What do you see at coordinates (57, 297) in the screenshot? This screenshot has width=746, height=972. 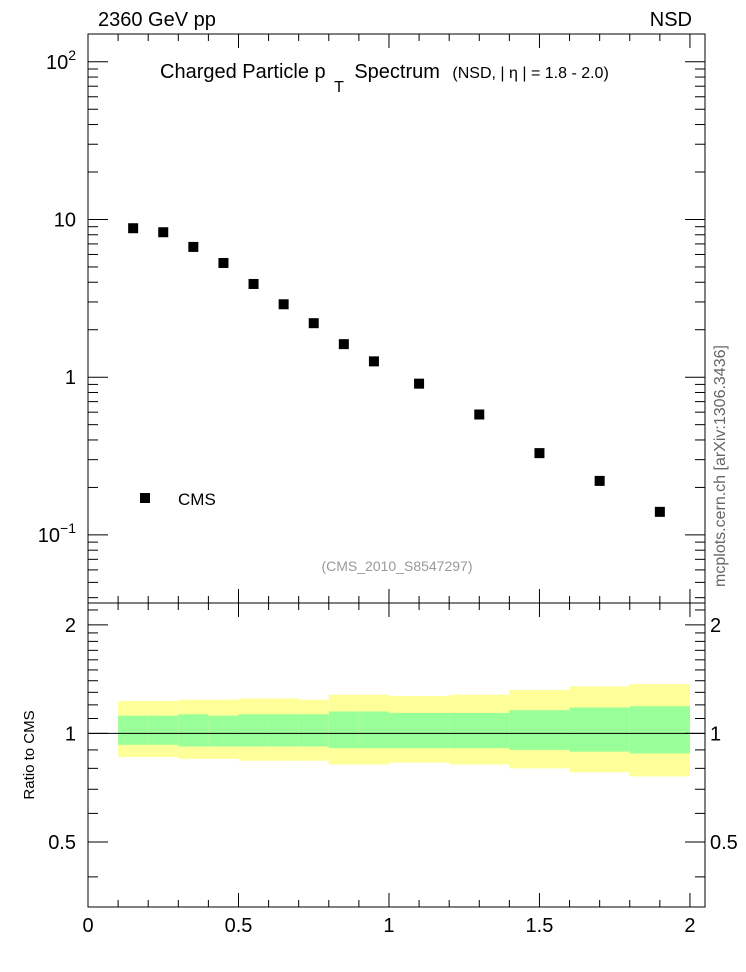 I see `main-y-tick-labels: 10² 10 1 10⁻¹` at bounding box center [57, 297].